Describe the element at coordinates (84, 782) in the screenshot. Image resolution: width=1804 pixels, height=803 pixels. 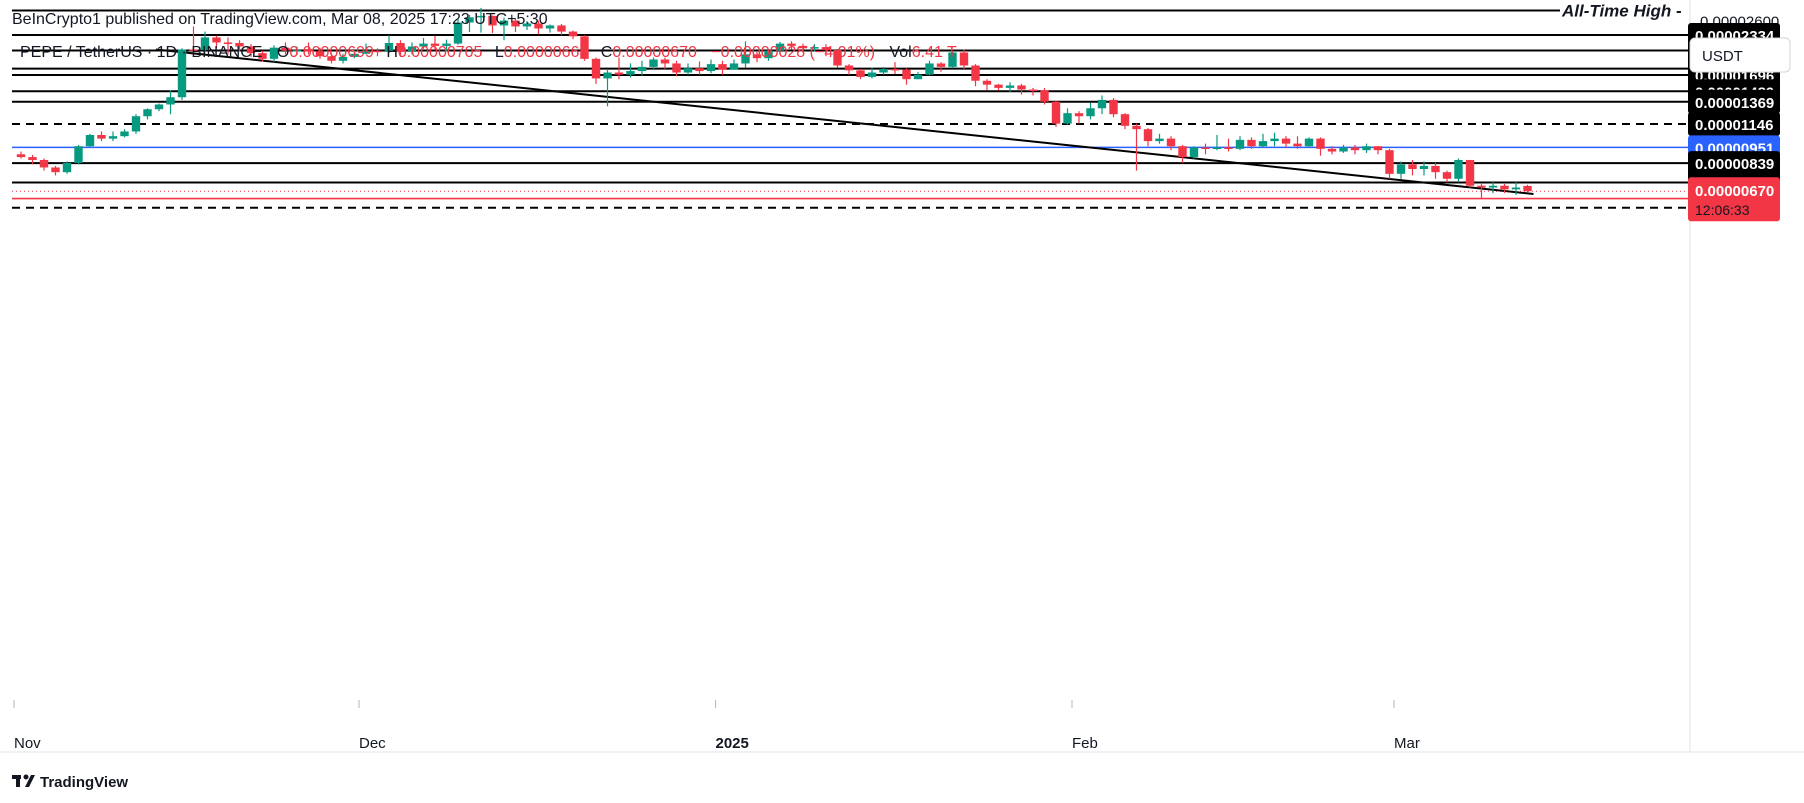
I see `tradingview-brand: TradingView` at that location.